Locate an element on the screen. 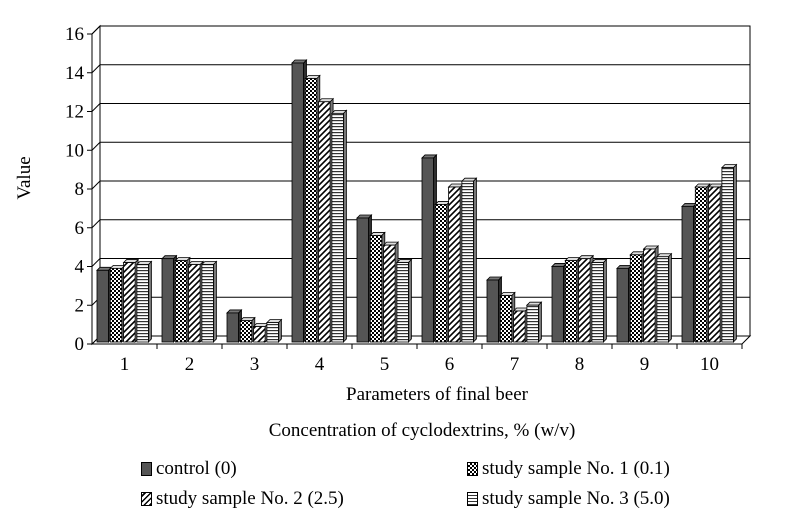 This screenshot has width=794, height=521. x-tick-label: 6 is located at coordinates (450, 364).